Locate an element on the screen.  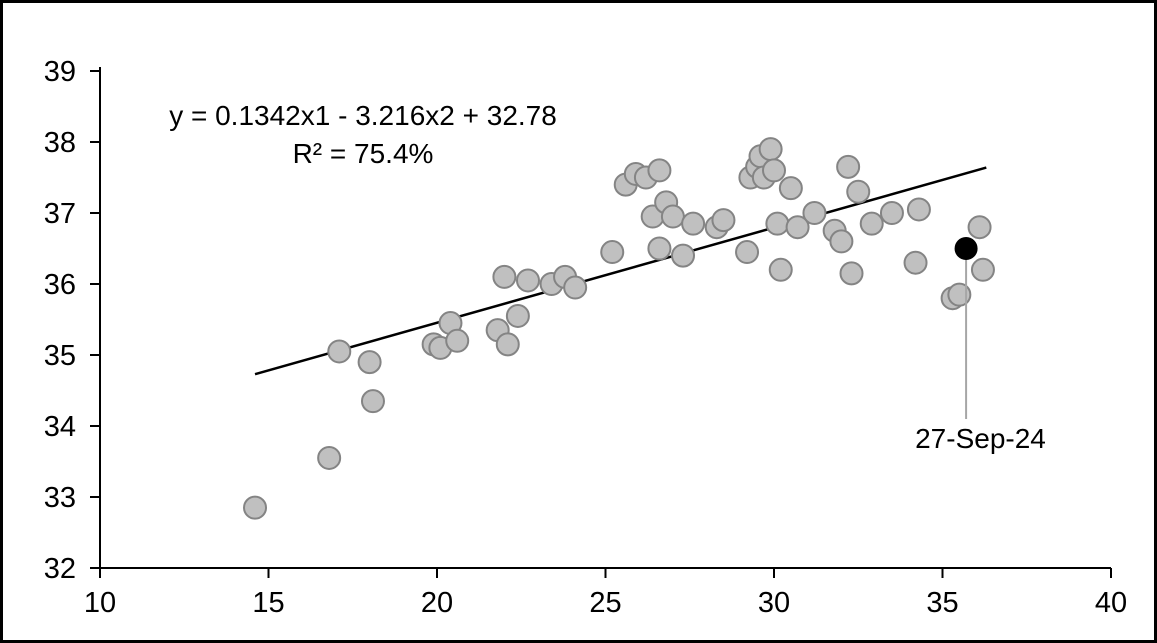
x-axis-tick-label: 30 is located at coordinates (774, 603).